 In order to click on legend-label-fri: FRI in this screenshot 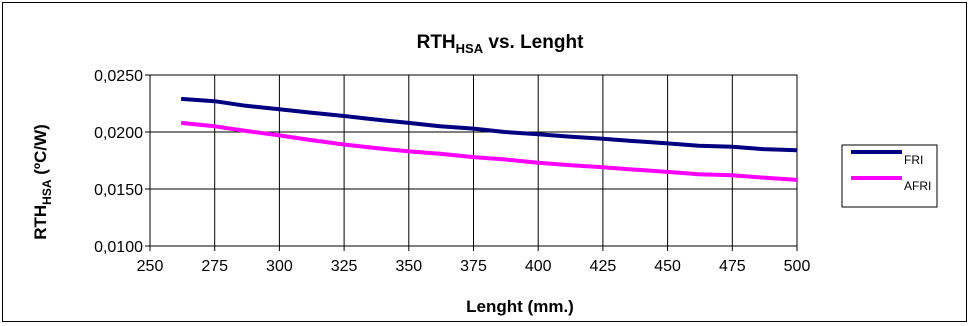, I will do `click(913, 160)`.